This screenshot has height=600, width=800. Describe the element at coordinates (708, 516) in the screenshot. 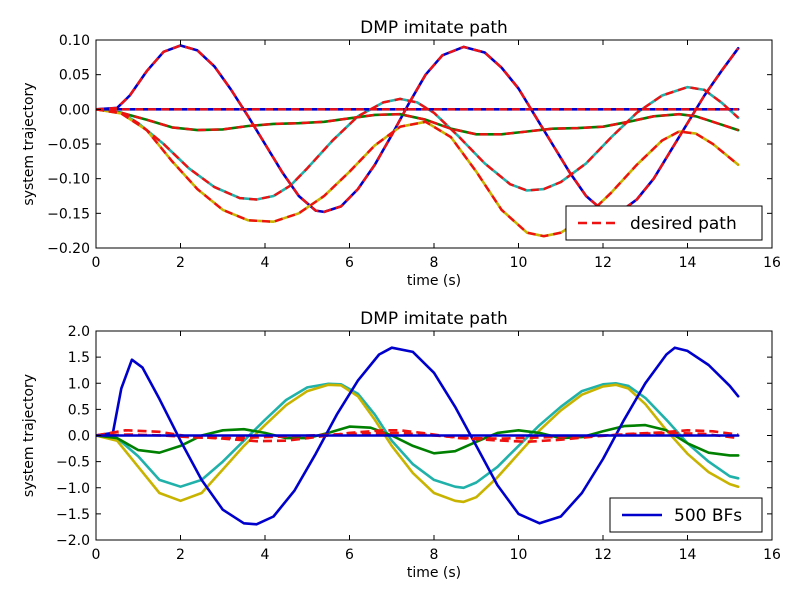

I see `legend-label: 500 BFs` at that location.